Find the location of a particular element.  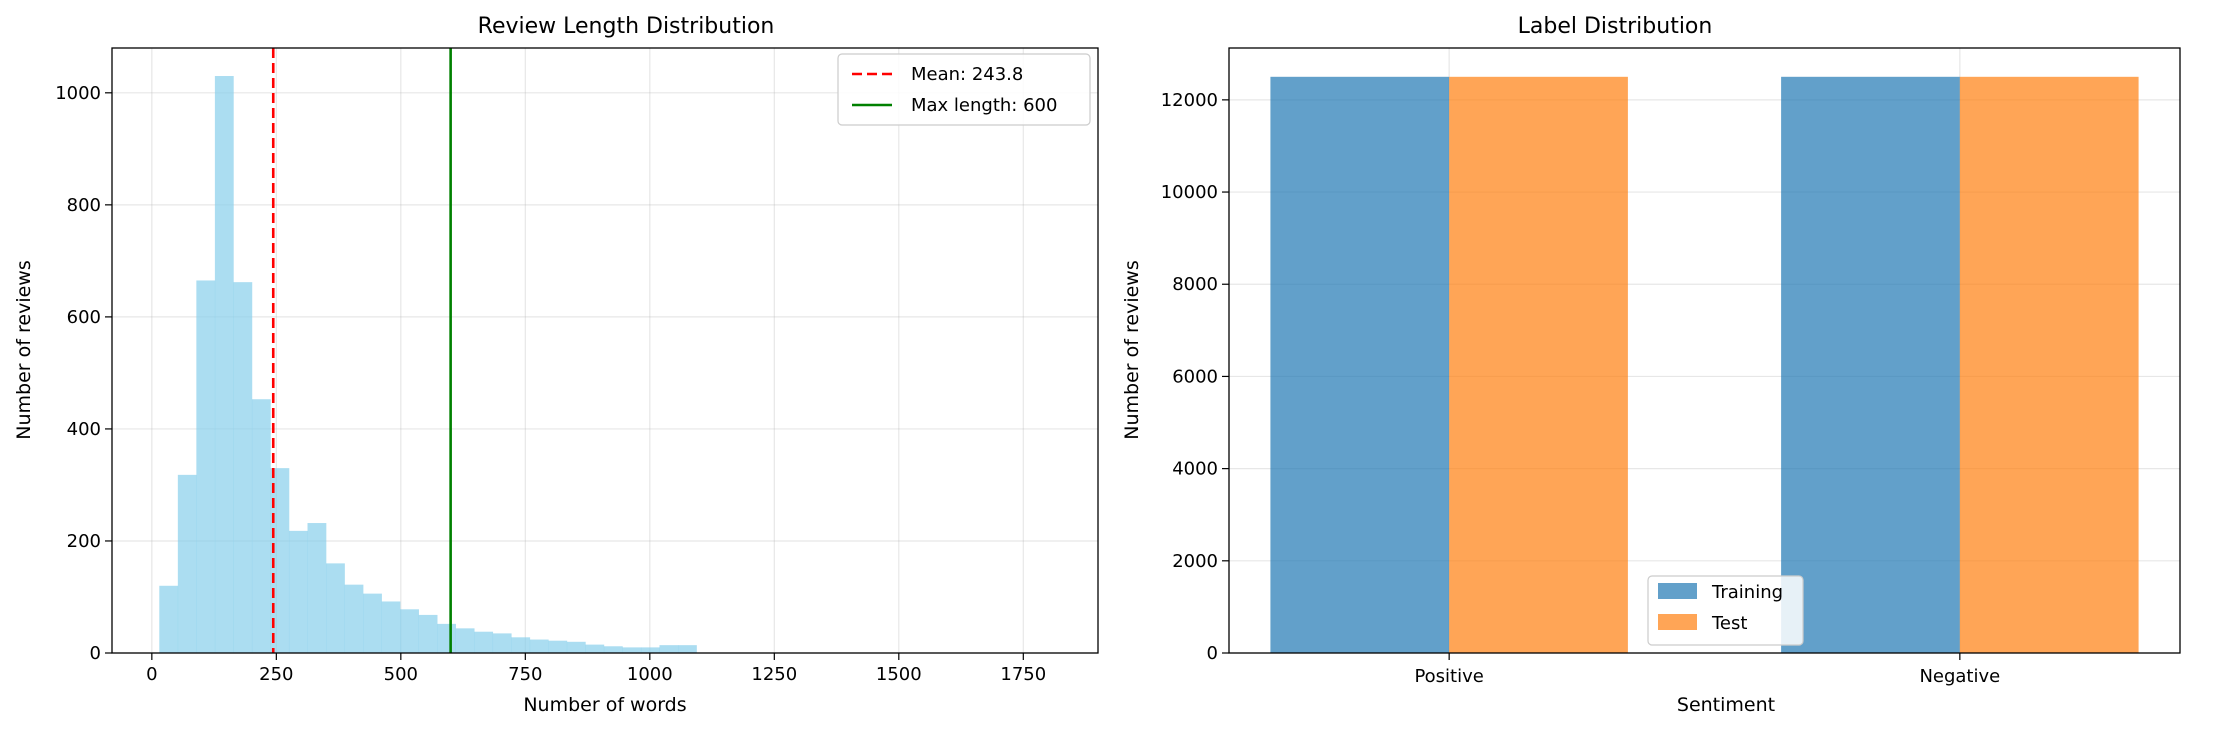

legend-label-test: Test is located at coordinates (1729, 623).